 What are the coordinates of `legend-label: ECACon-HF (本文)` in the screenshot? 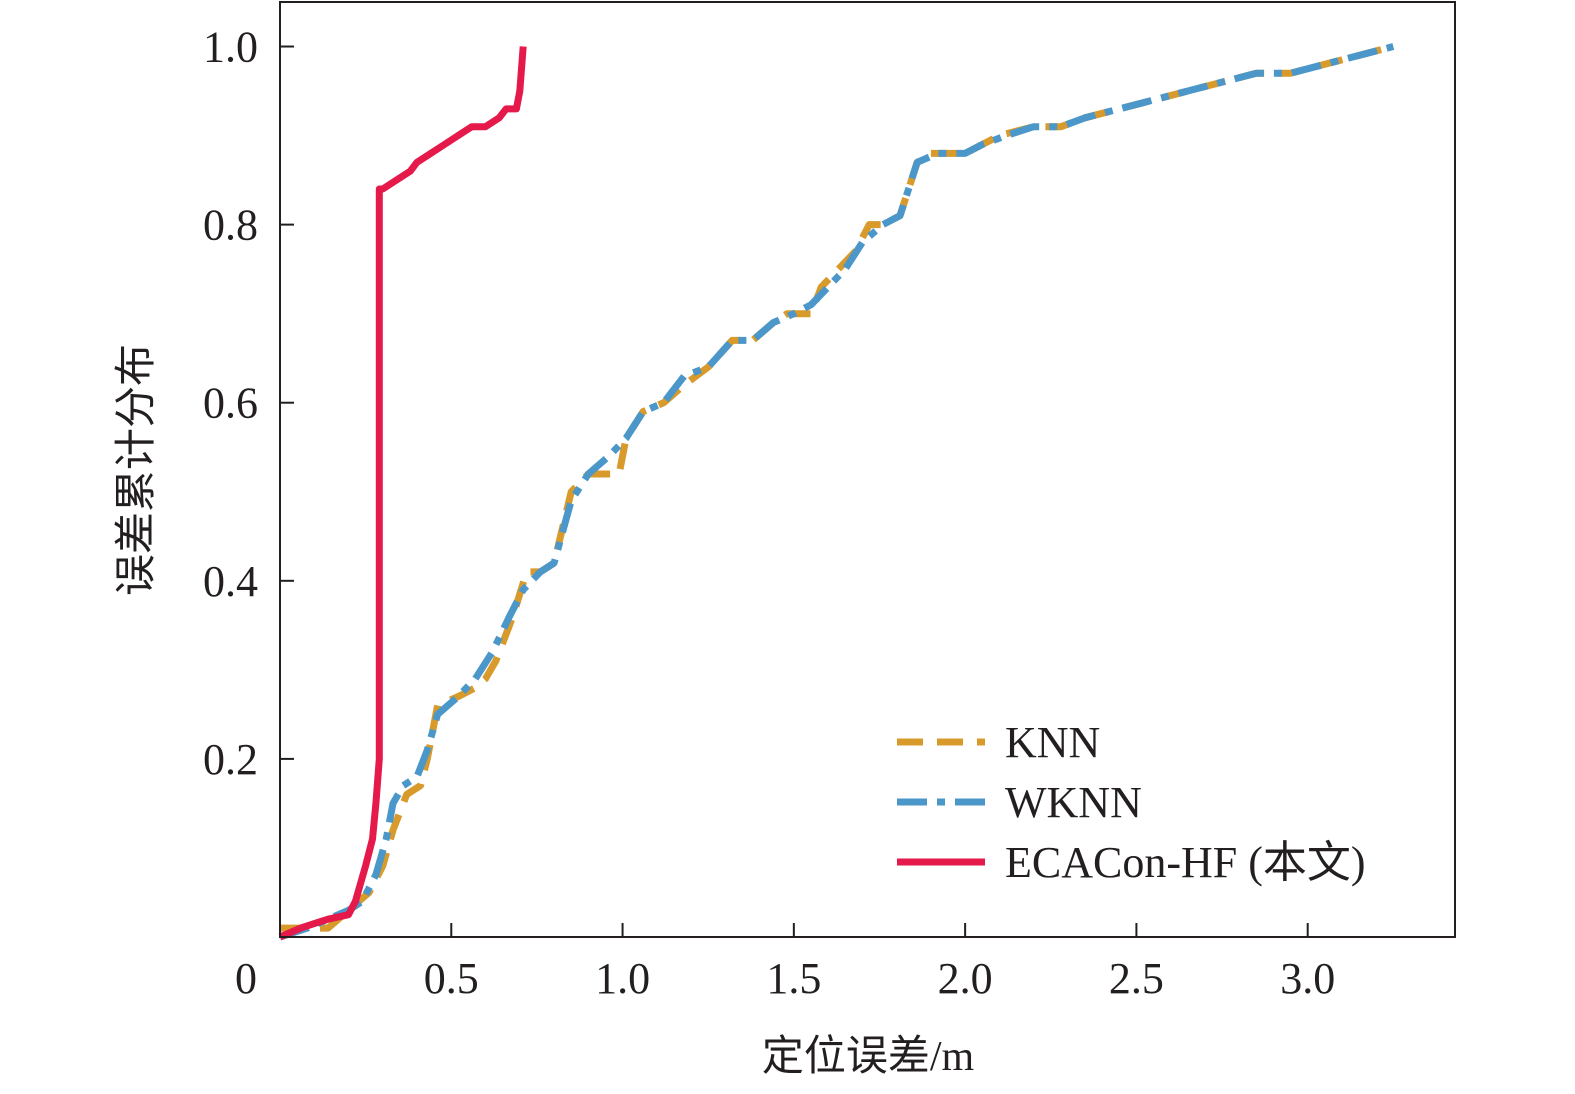 It's located at (1185, 862).